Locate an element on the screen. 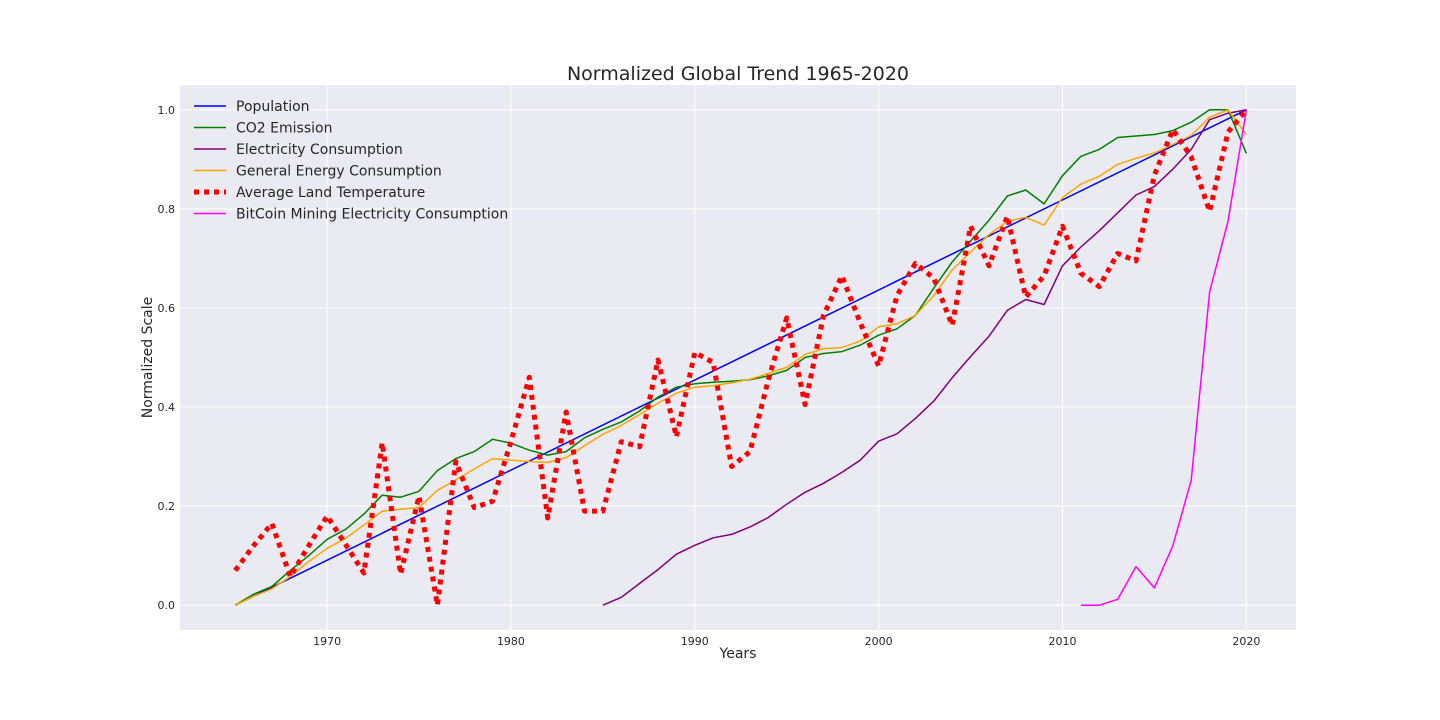 The width and height of the screenshot is (1440, 720). y-axis-label: Normalized Scale is located at coordinates (148, 358).